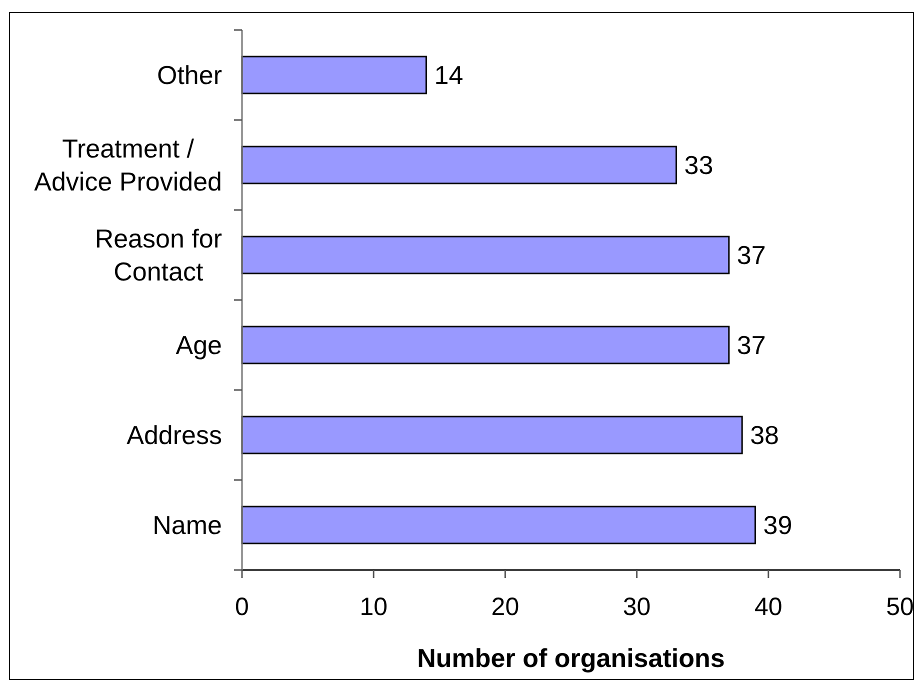 The width and height of the screenshot is (923, 688). I want to click on x-tick-label: 0, so click(242, 606).